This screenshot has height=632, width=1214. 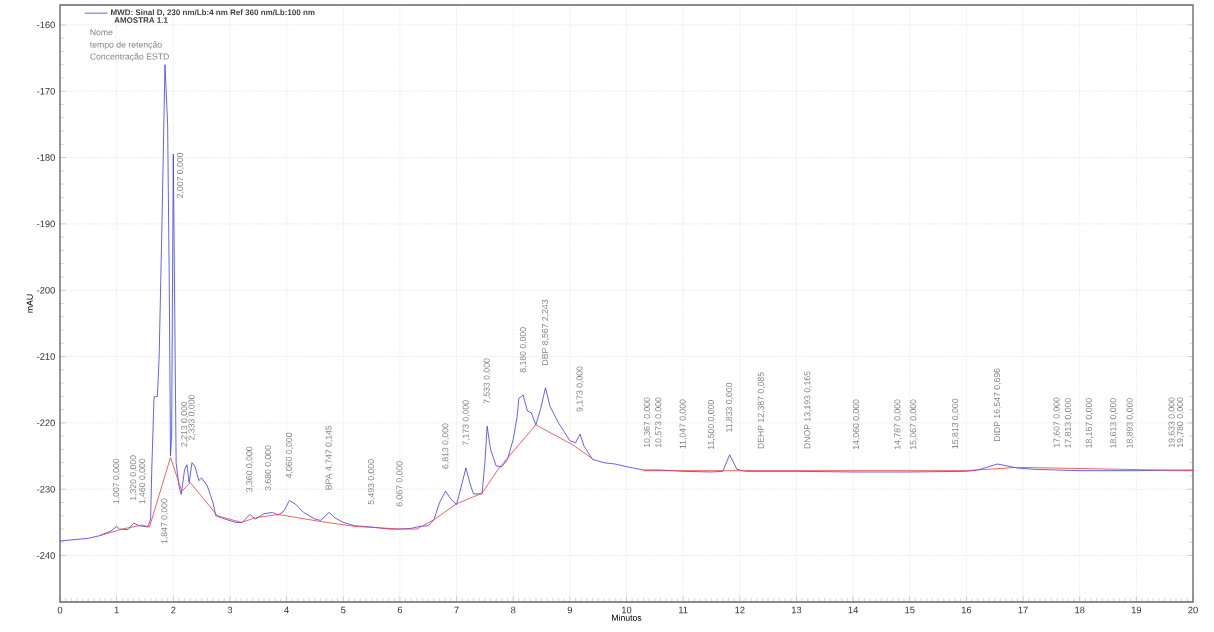 I want to click on x-tick-label: 2, so click(x=173, y=610).